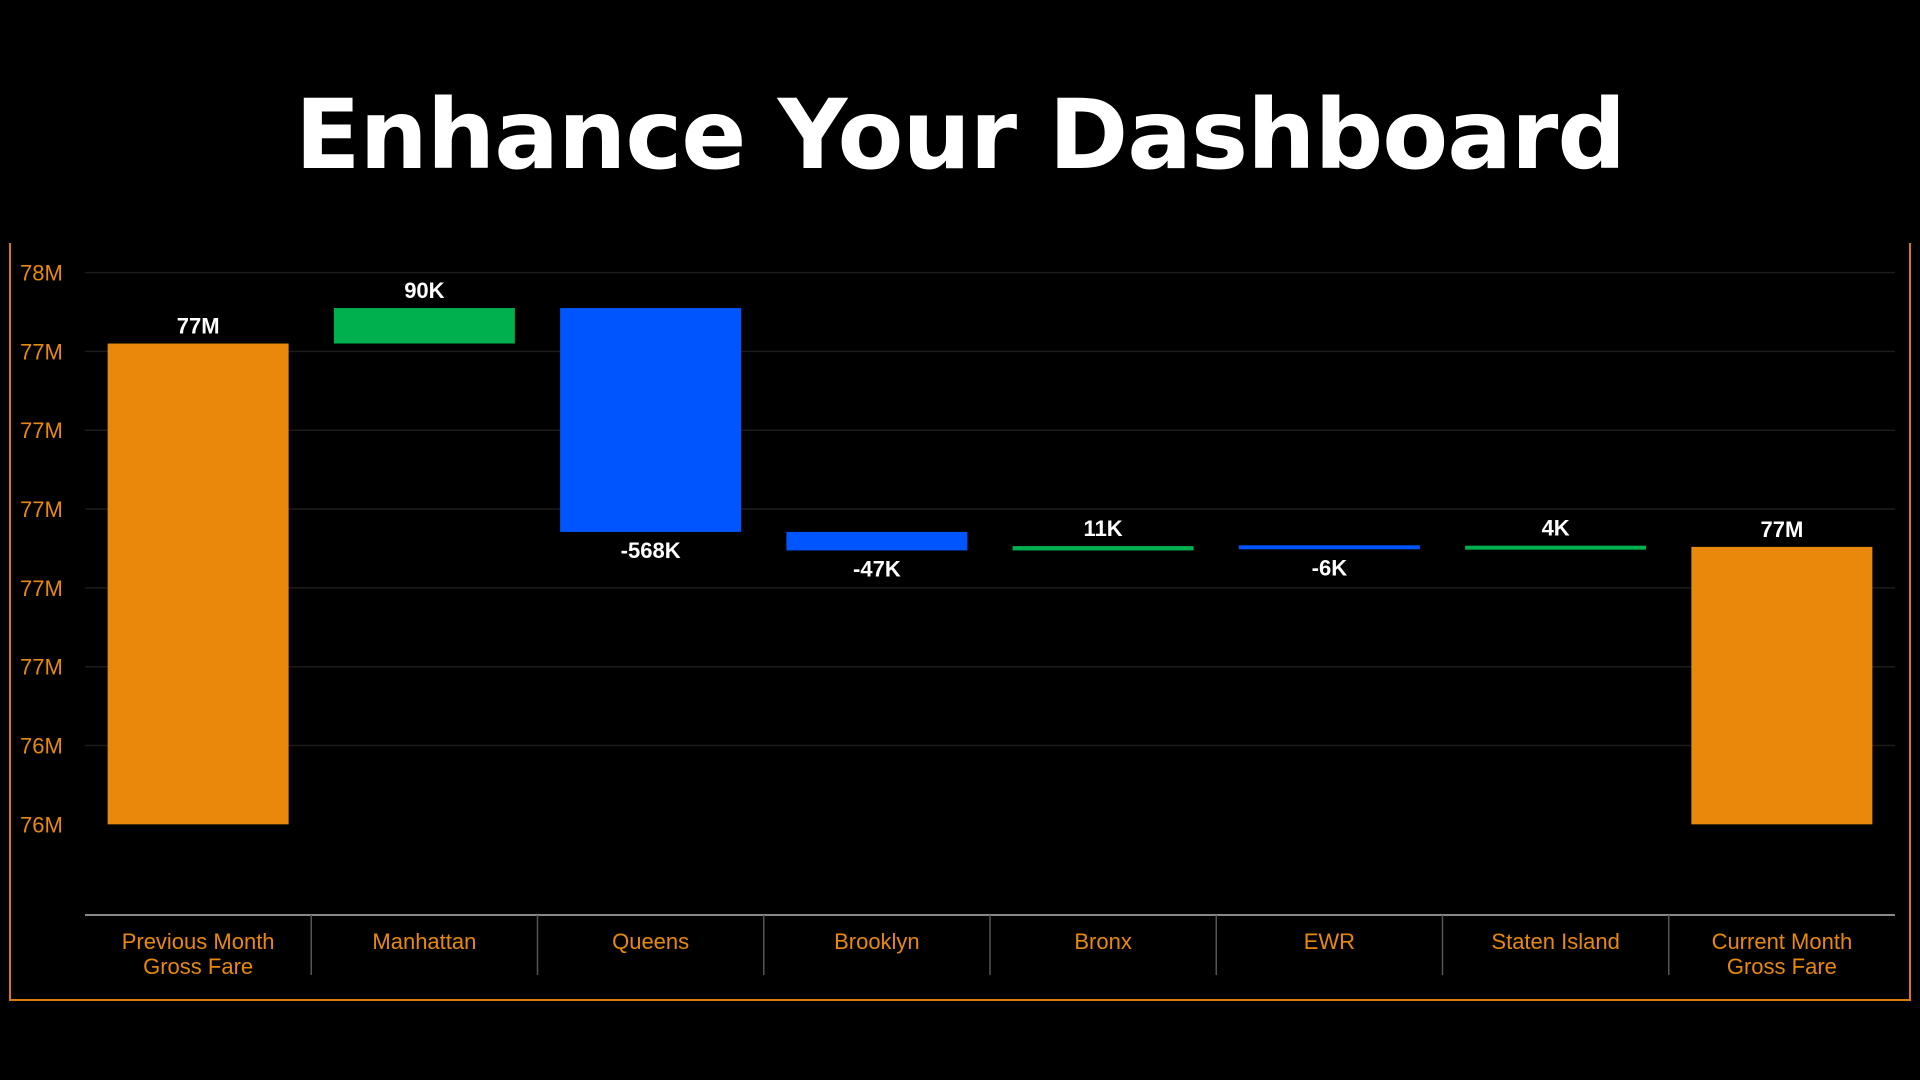  What do you see at coordinates (960, 135) in the screenshot?
I see `page-title: Enhance Your Dashboard` at bounding box center [960, 135].